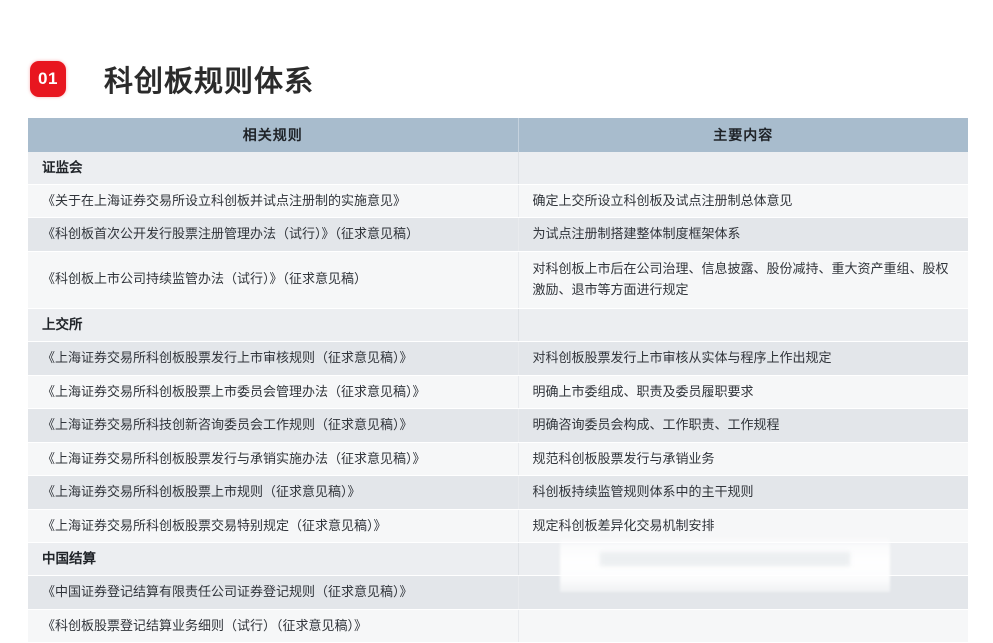  I want to click on rule-name-cell: 《中国证券登记结算有限责任公司证券登记规则（征求意见稿）》, so click(273, 592).